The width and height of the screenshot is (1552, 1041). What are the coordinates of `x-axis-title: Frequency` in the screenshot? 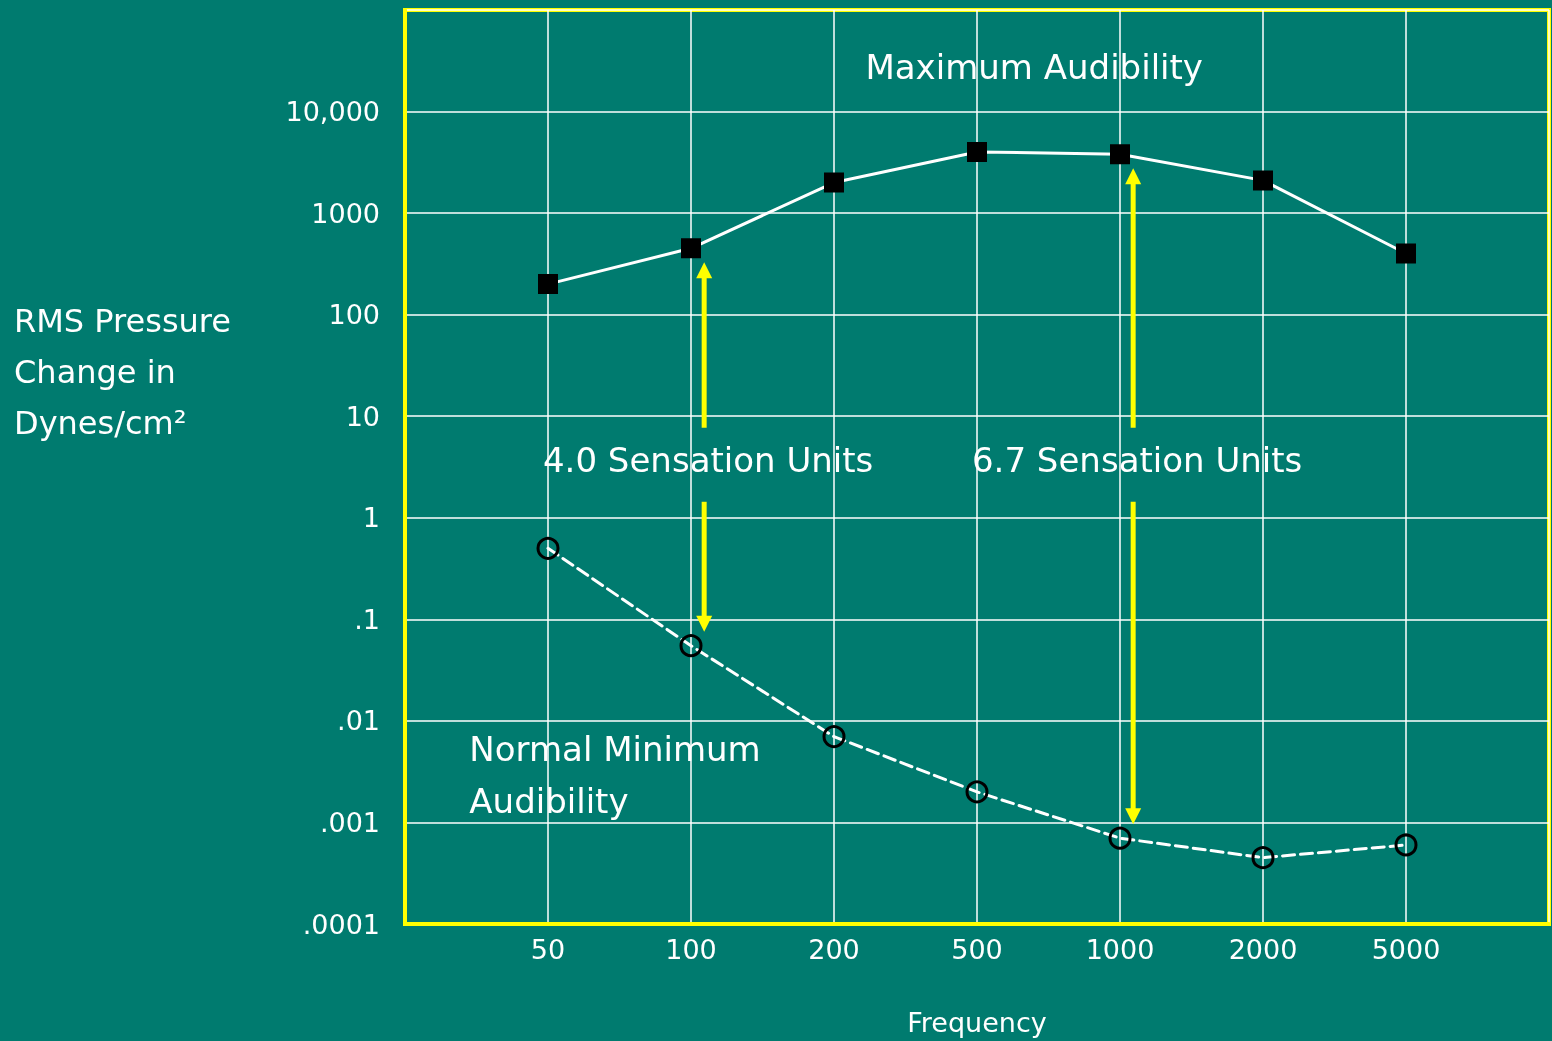 It's located at (977, 1022).